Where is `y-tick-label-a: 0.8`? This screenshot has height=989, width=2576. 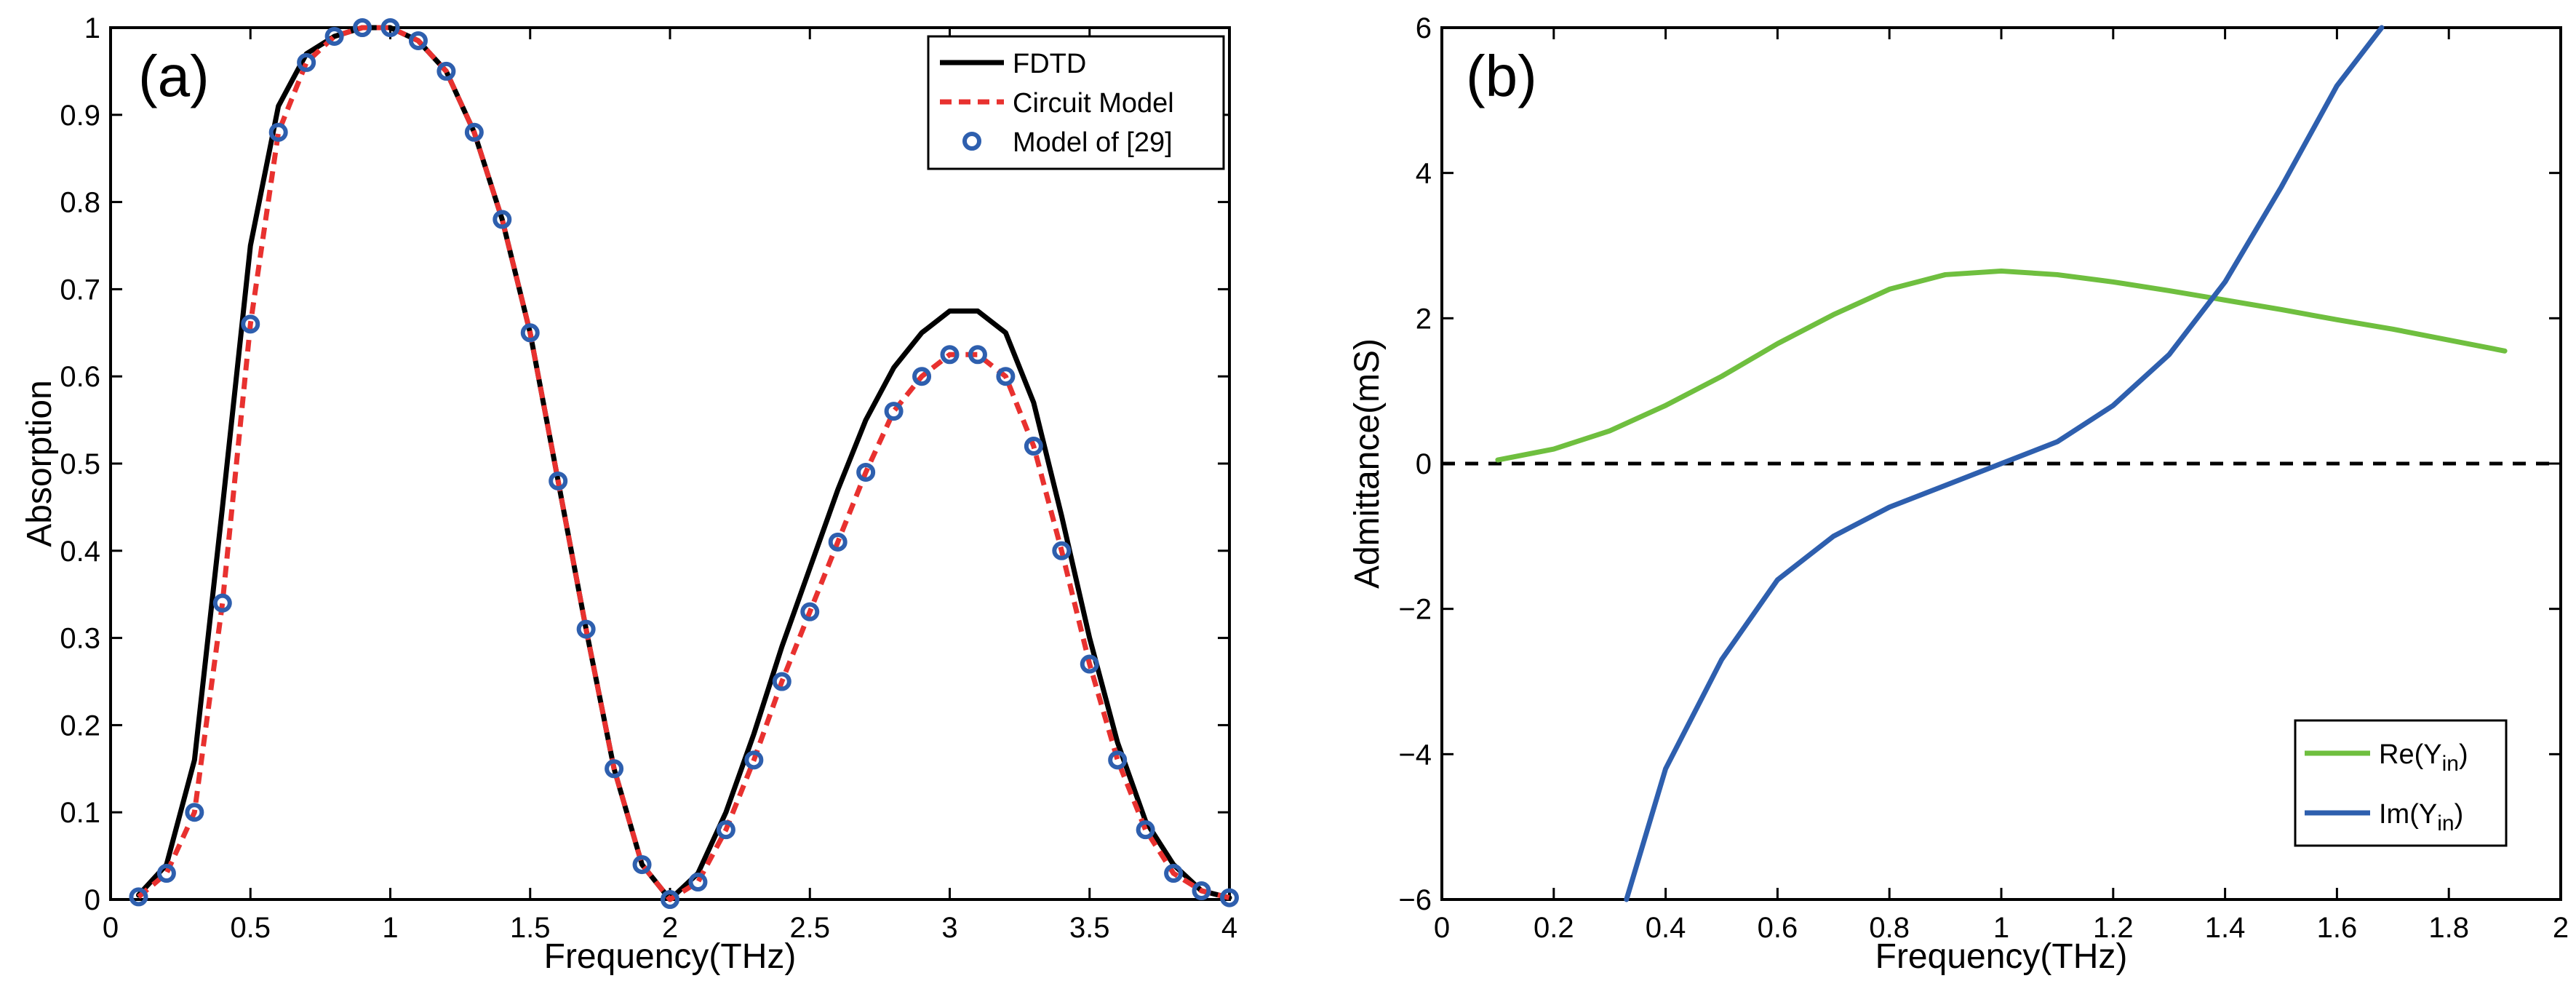
y-tick-label-a: 0.8 is located at coordinates (80, 203).